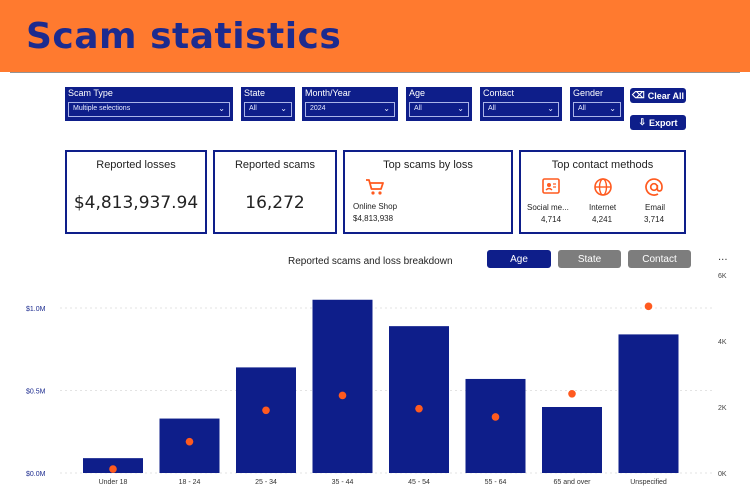  I want to click on card-title: Reported scams, so click(275, 165).